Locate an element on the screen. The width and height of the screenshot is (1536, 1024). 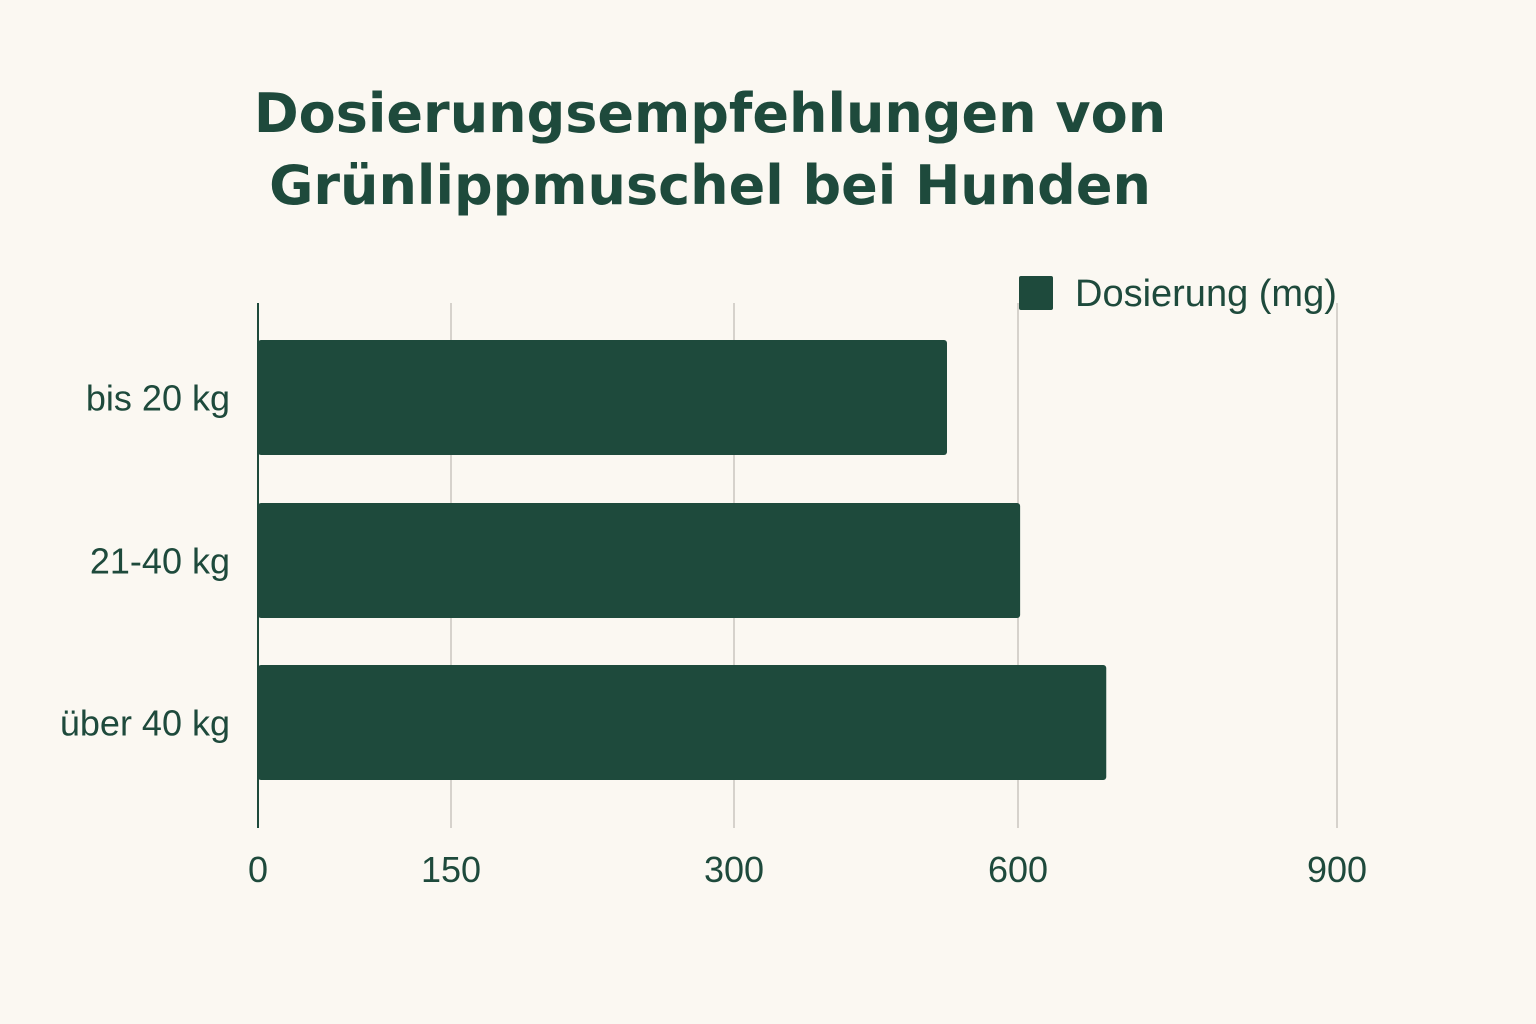
category-label-1: bis 20 kg is located at coordinates (158, 398).